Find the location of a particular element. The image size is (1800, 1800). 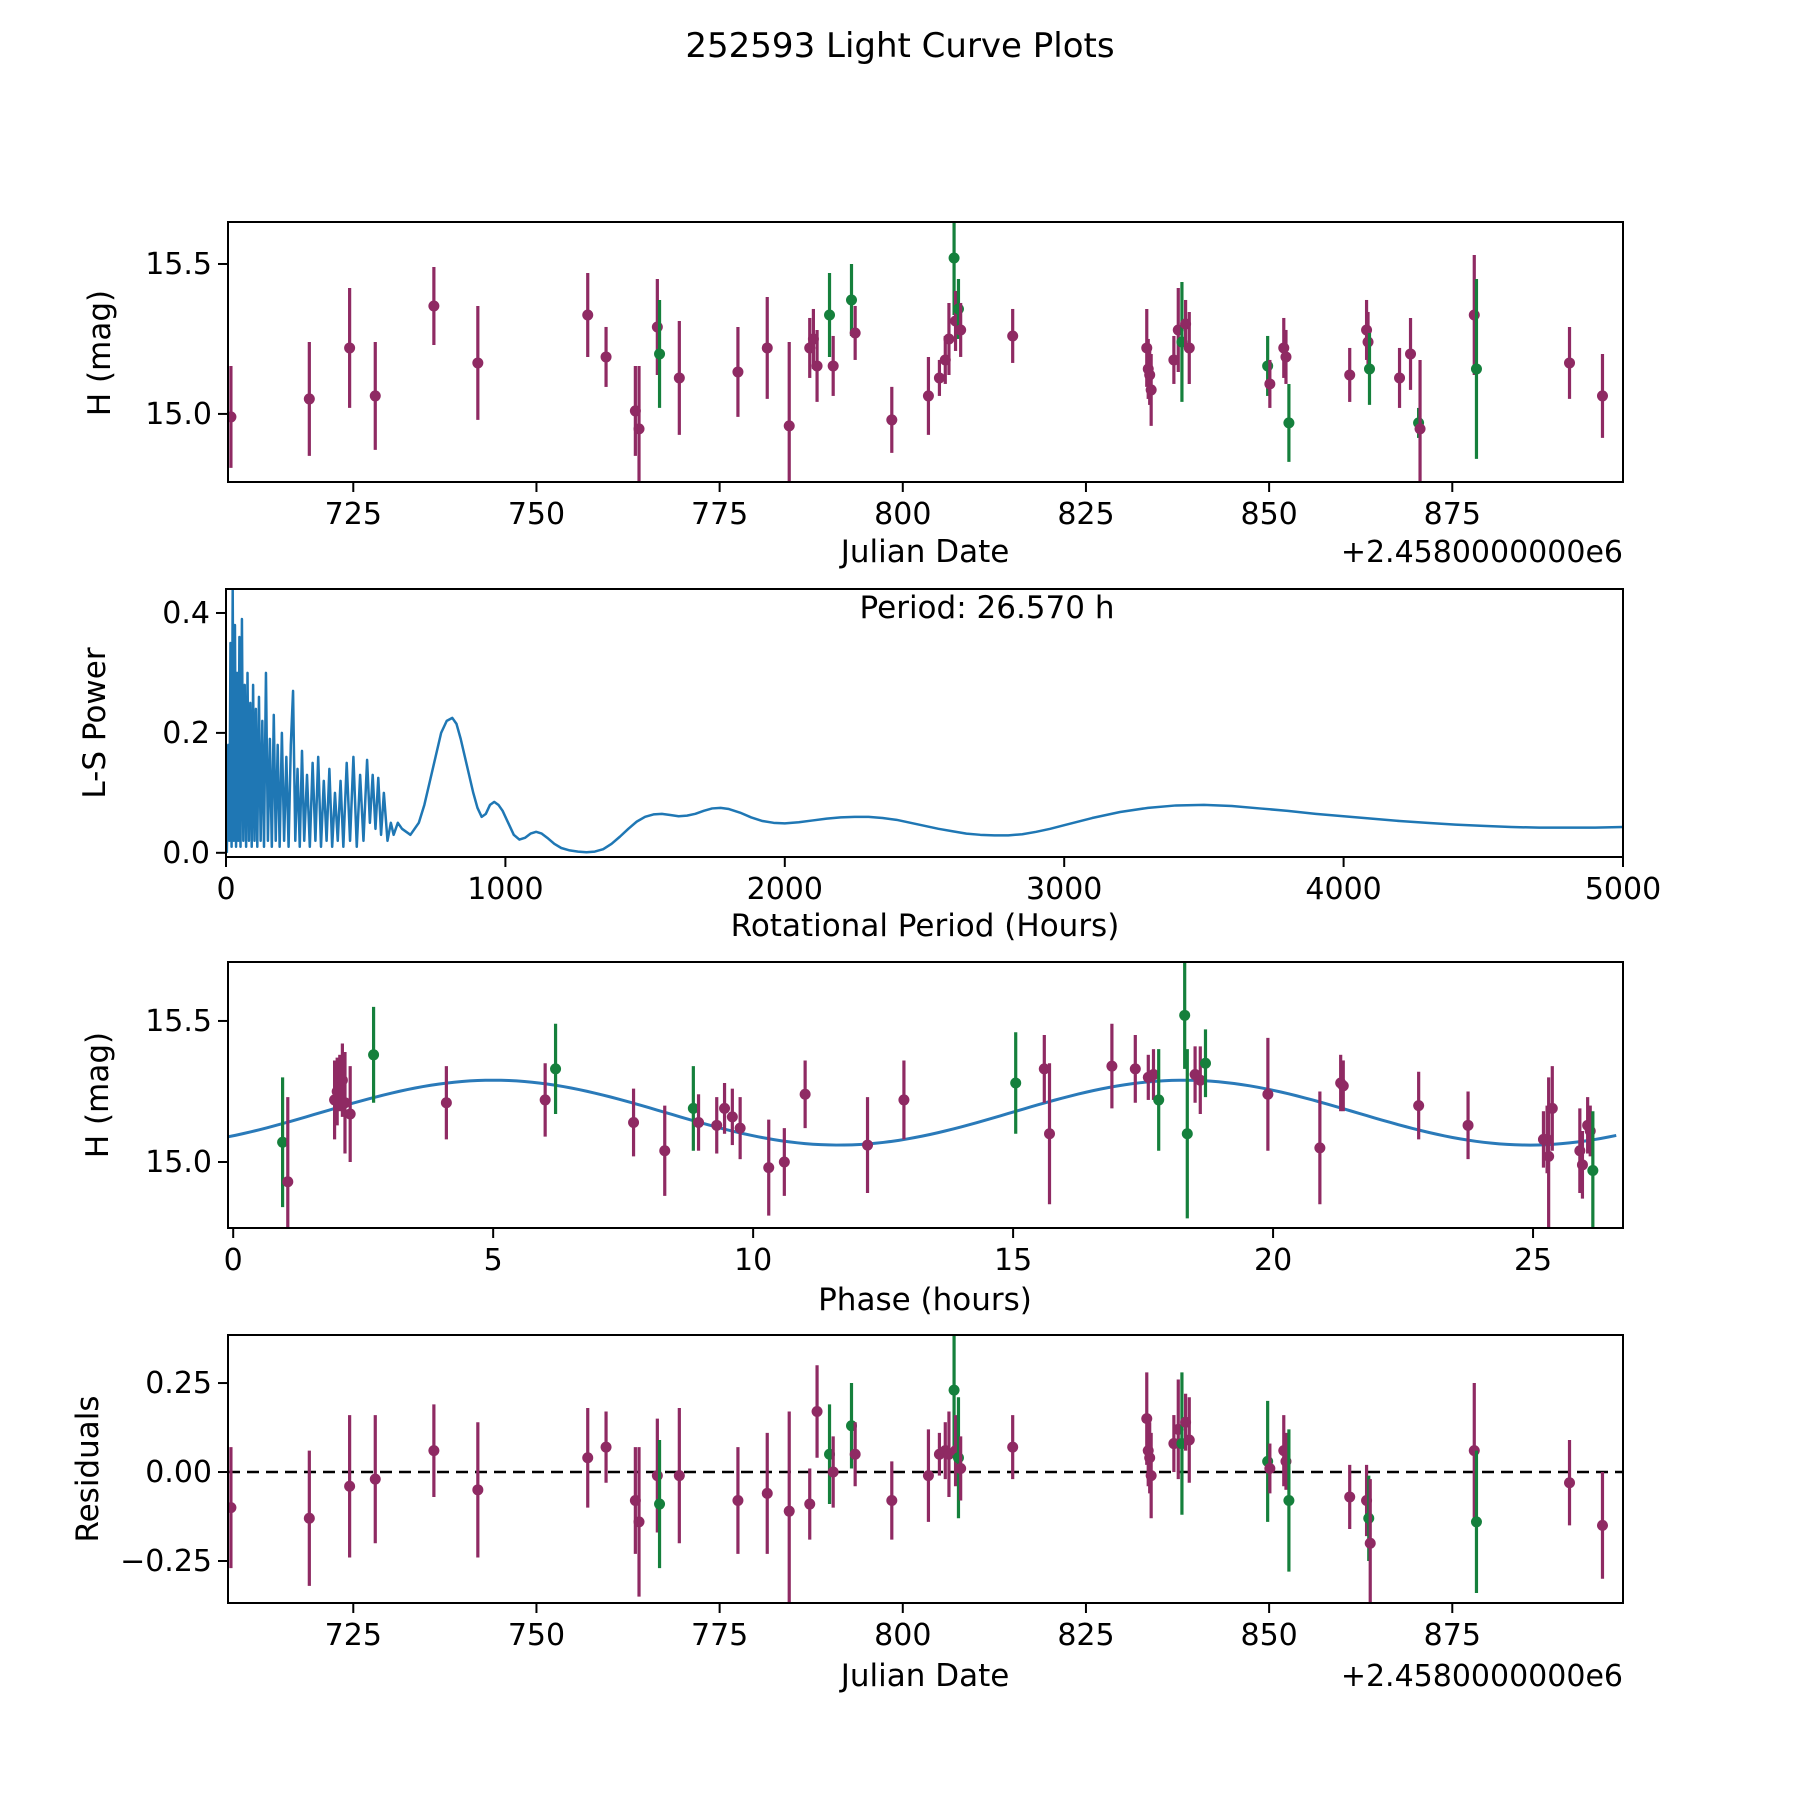

y-tick-label: 15.5 is located at coordinates (178, 264).